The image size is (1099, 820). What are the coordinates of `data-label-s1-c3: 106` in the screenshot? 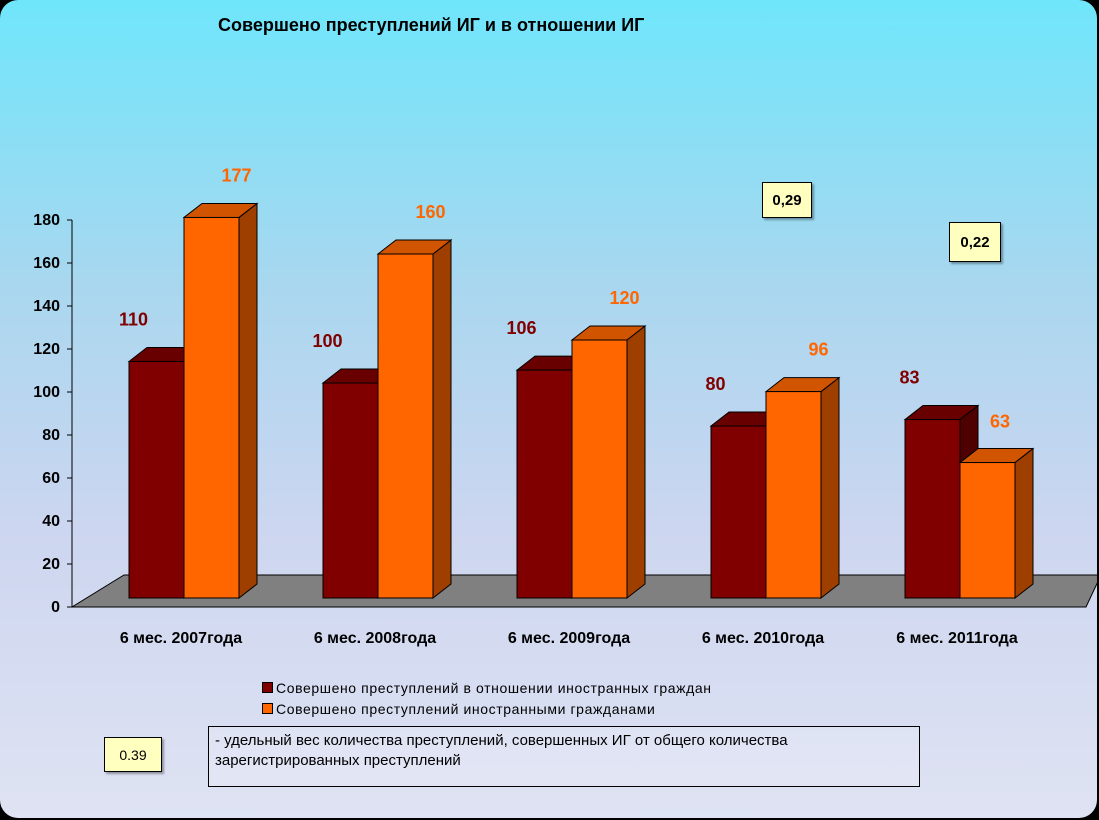 It's located at (521, 328).